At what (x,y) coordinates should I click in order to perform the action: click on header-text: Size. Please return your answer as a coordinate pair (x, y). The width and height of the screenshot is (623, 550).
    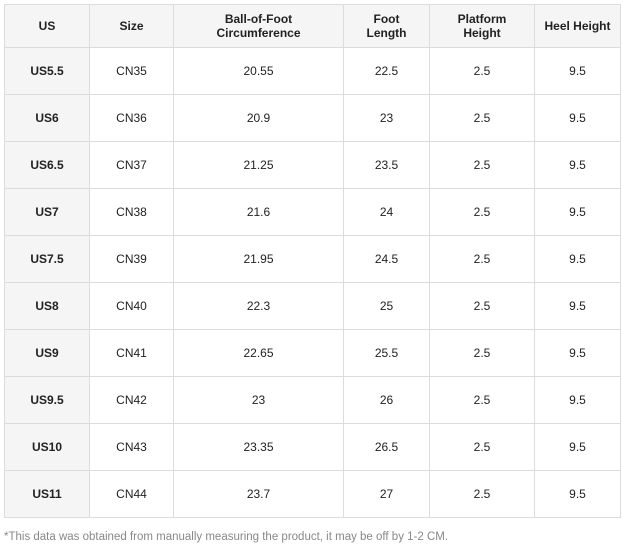
    Looking at the image, I should click on (131, 26).